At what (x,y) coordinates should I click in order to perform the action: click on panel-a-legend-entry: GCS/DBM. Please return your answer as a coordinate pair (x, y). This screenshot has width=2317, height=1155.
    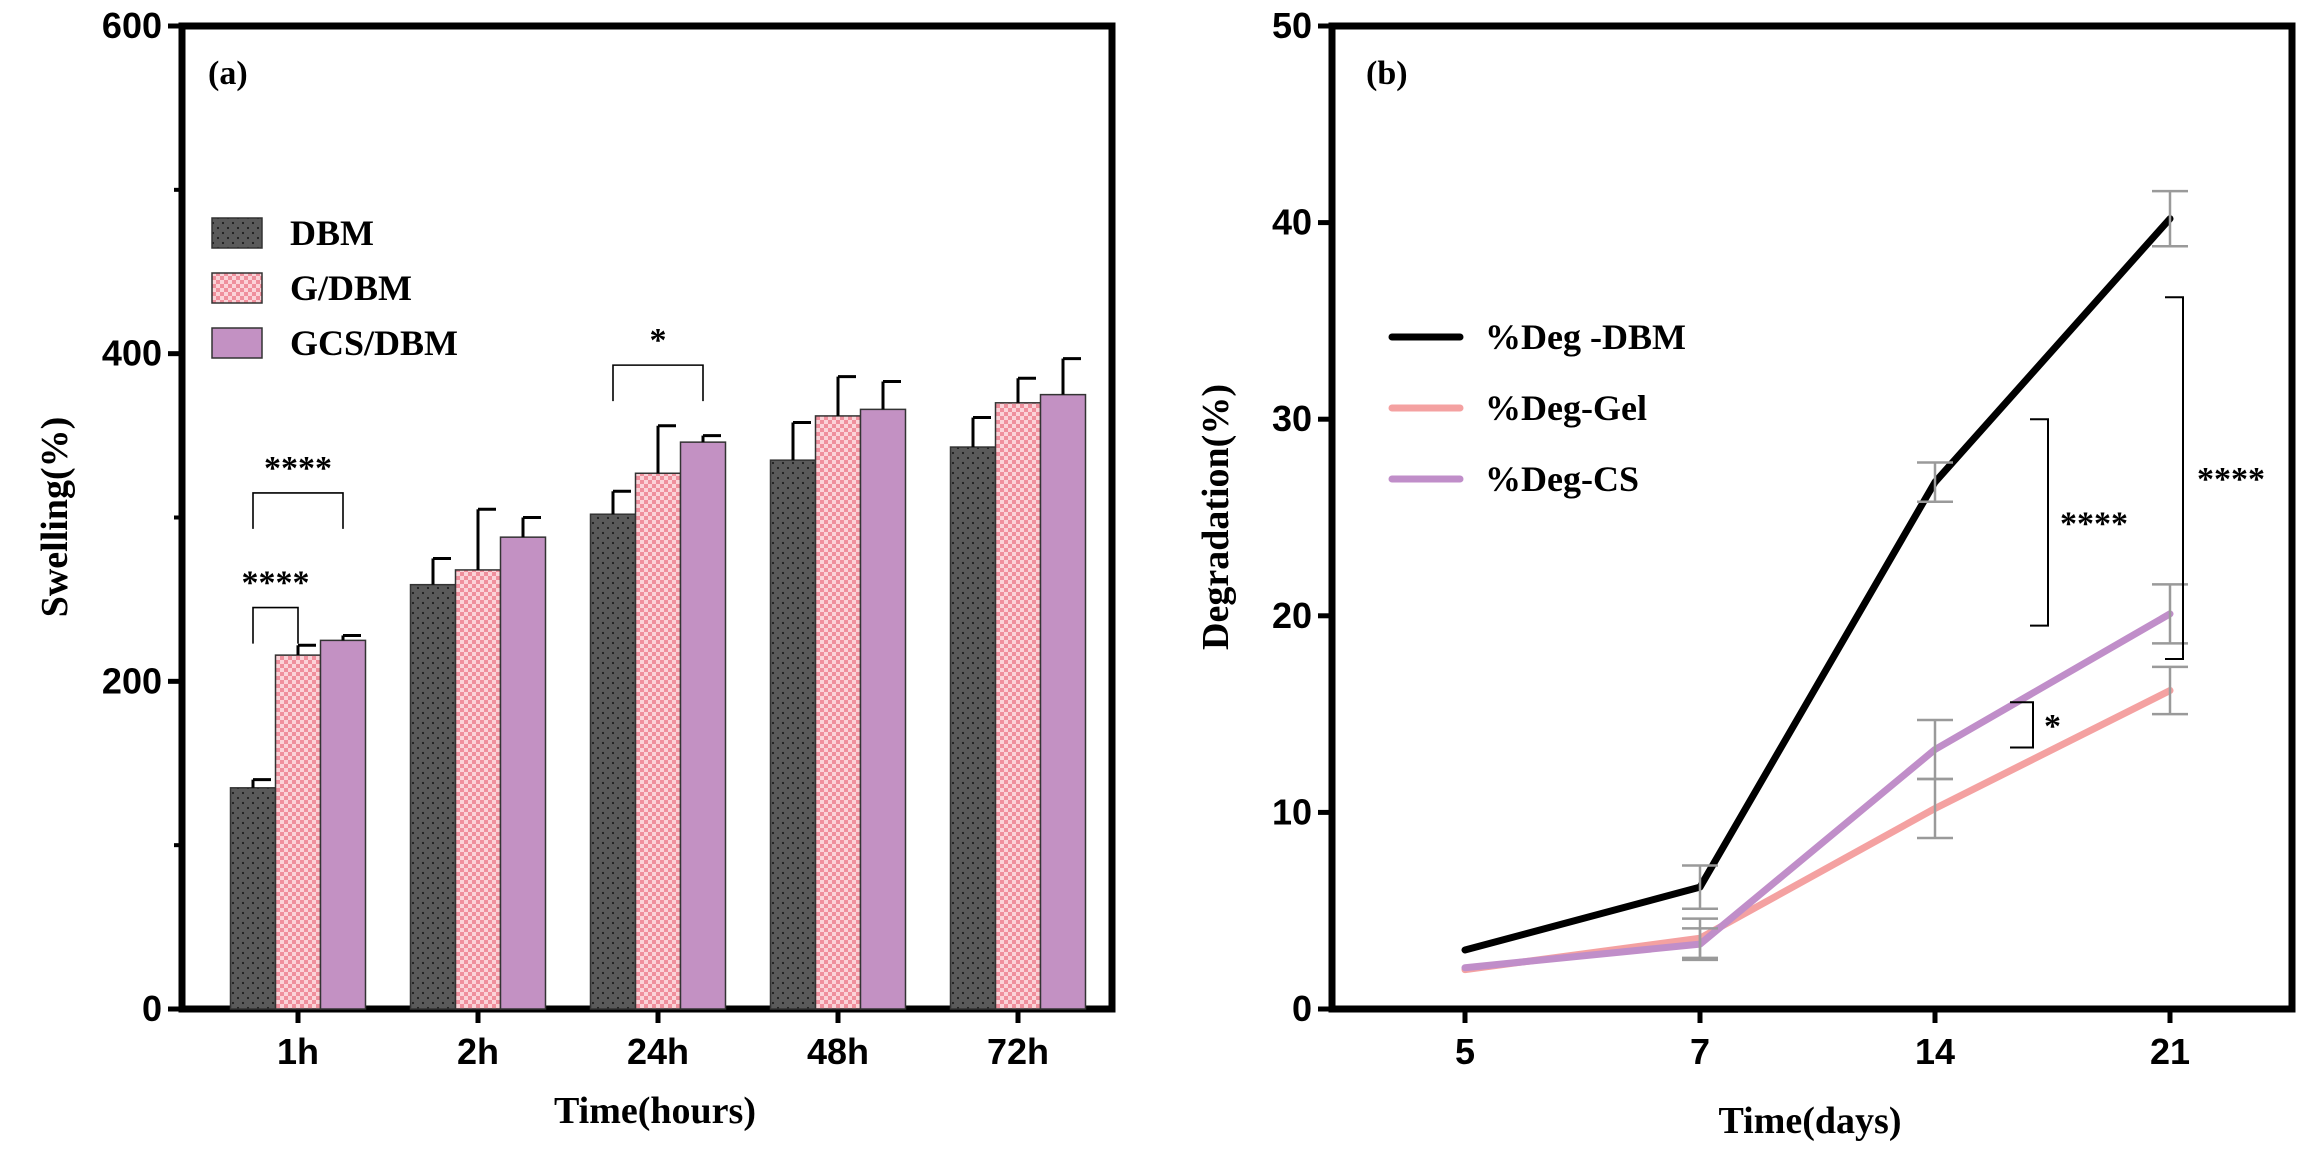
    Looking at the image, I should click on (374, 343).